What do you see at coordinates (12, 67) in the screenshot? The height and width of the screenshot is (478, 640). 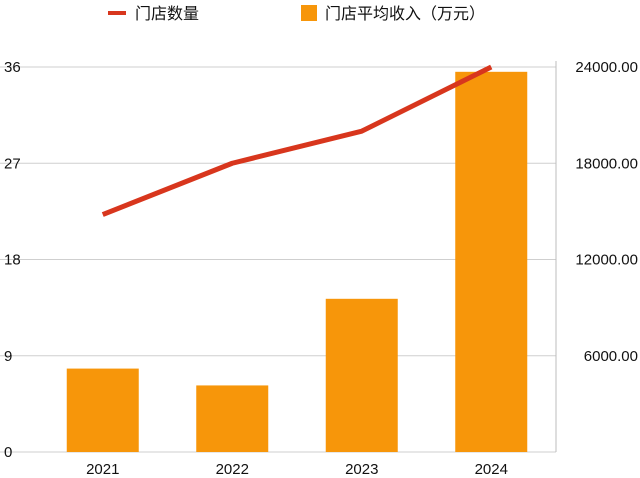 I see `left-axis-tick-label: 36` at bounding box center [12, 67].